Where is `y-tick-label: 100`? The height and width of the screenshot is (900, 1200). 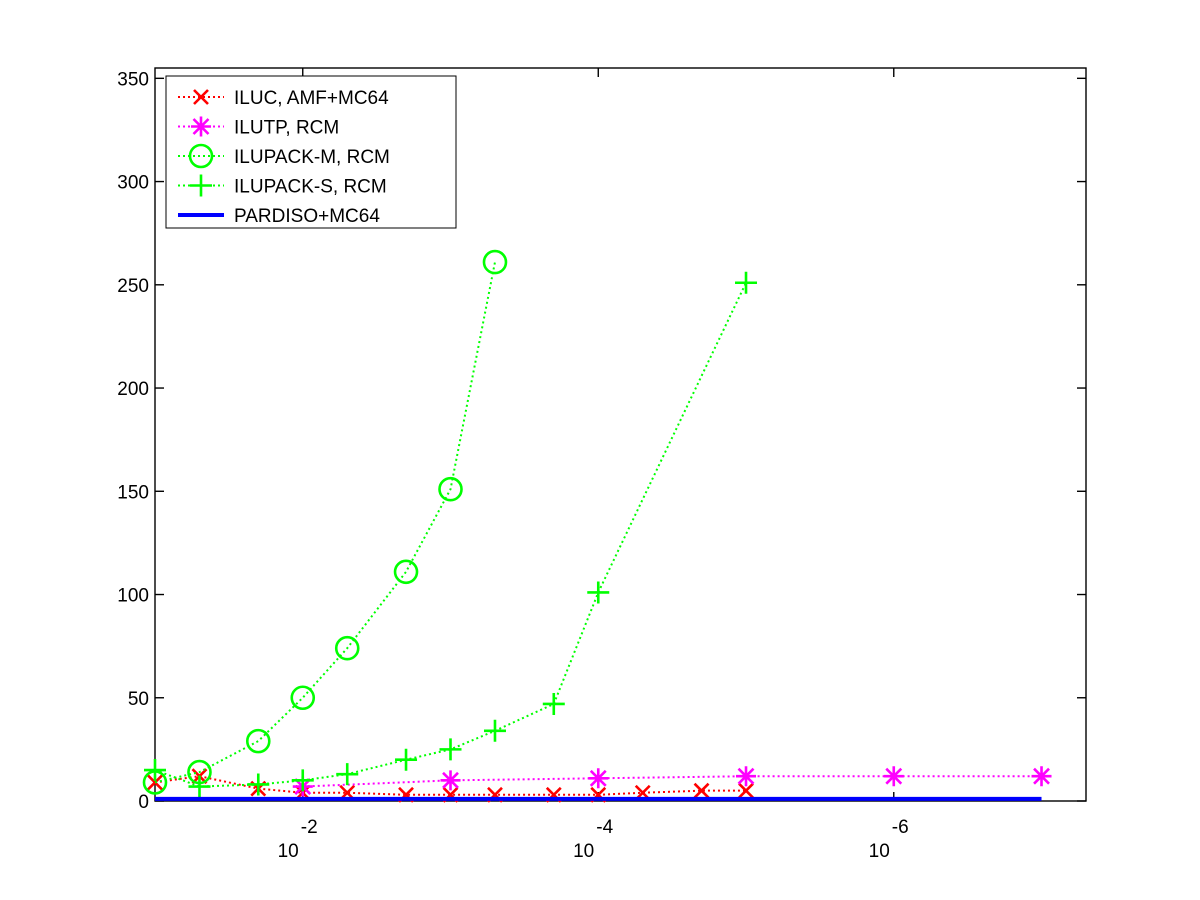 y-tick-label: 100 is located at coordinates (133, 596).